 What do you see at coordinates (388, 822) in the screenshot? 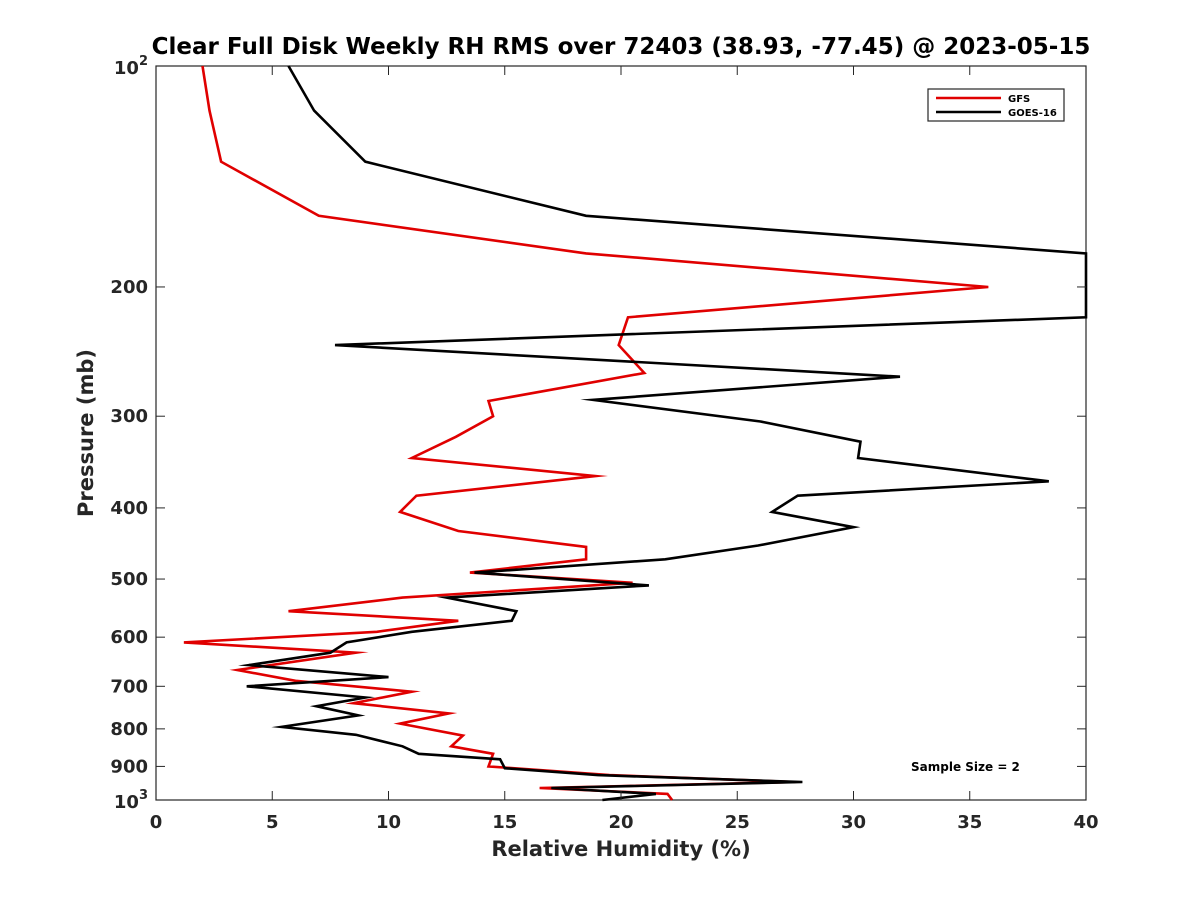
I see `x-tick-label: 10` at bounding box center [388, 822].